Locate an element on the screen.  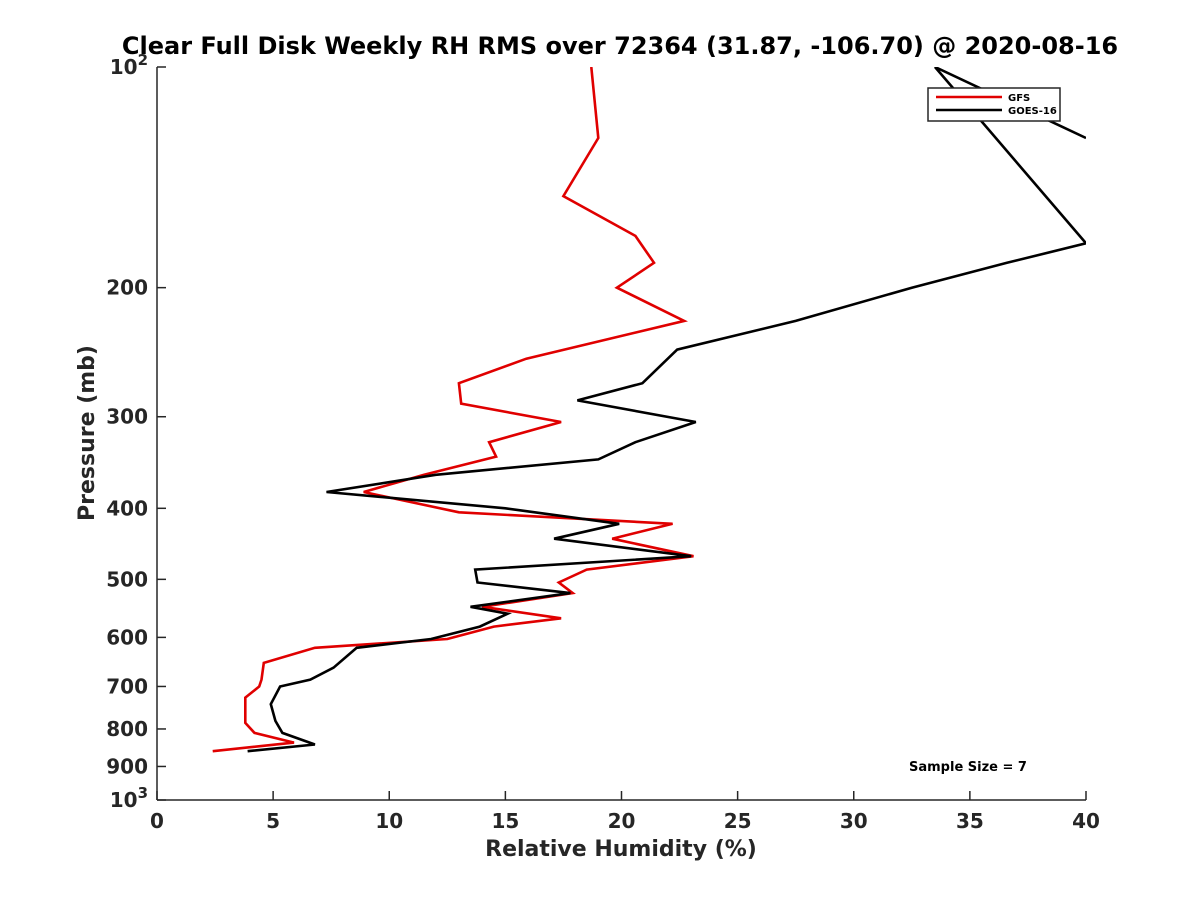
x-tick-label: 35 is located at coordinates (970, 821).